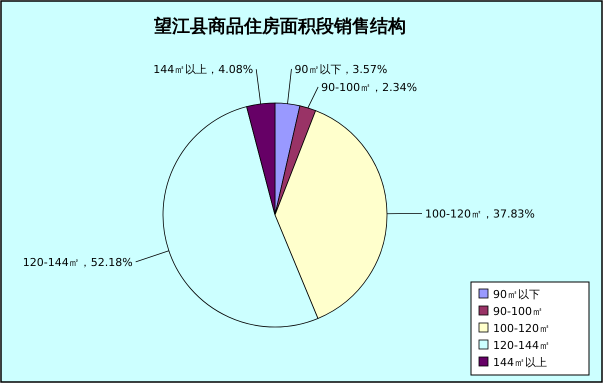 The height and width of the screenshot is (383, 603). Describe the element at coordinates (341, 69) in the screenshot. I see `data-label: 90㎡以下，3.57%` at that location.